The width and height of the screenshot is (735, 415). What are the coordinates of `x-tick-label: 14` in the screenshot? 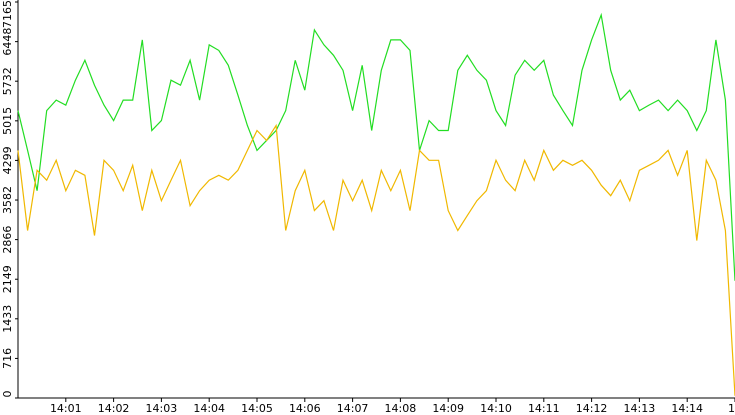 It's located at (731, 408).